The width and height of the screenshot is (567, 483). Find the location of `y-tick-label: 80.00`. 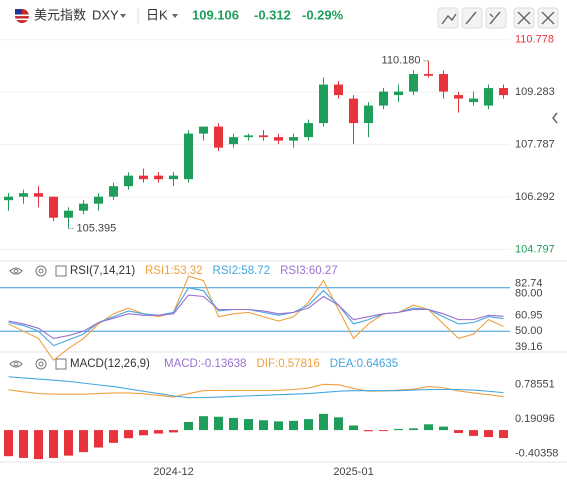

y-tick-label: 80.00 is located at coordinates (529, 294).